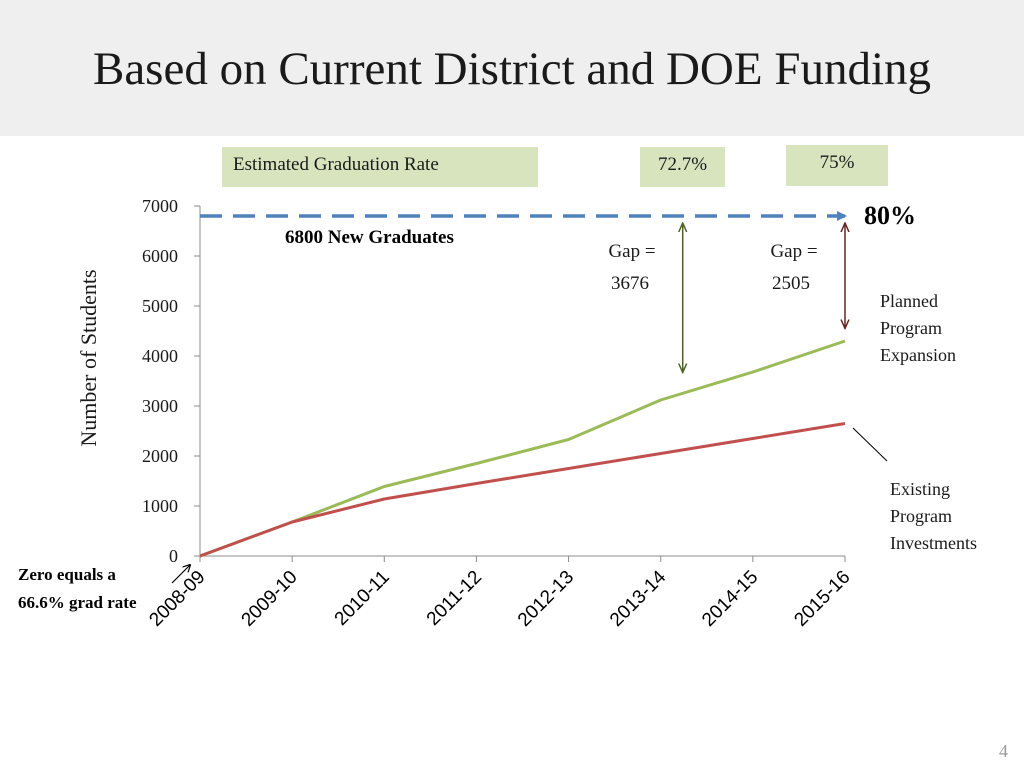 The width and height of the screenshot is (1024, 768). I want to click on target-graduates-label: 6800 New Graduates, so click(369, 237).